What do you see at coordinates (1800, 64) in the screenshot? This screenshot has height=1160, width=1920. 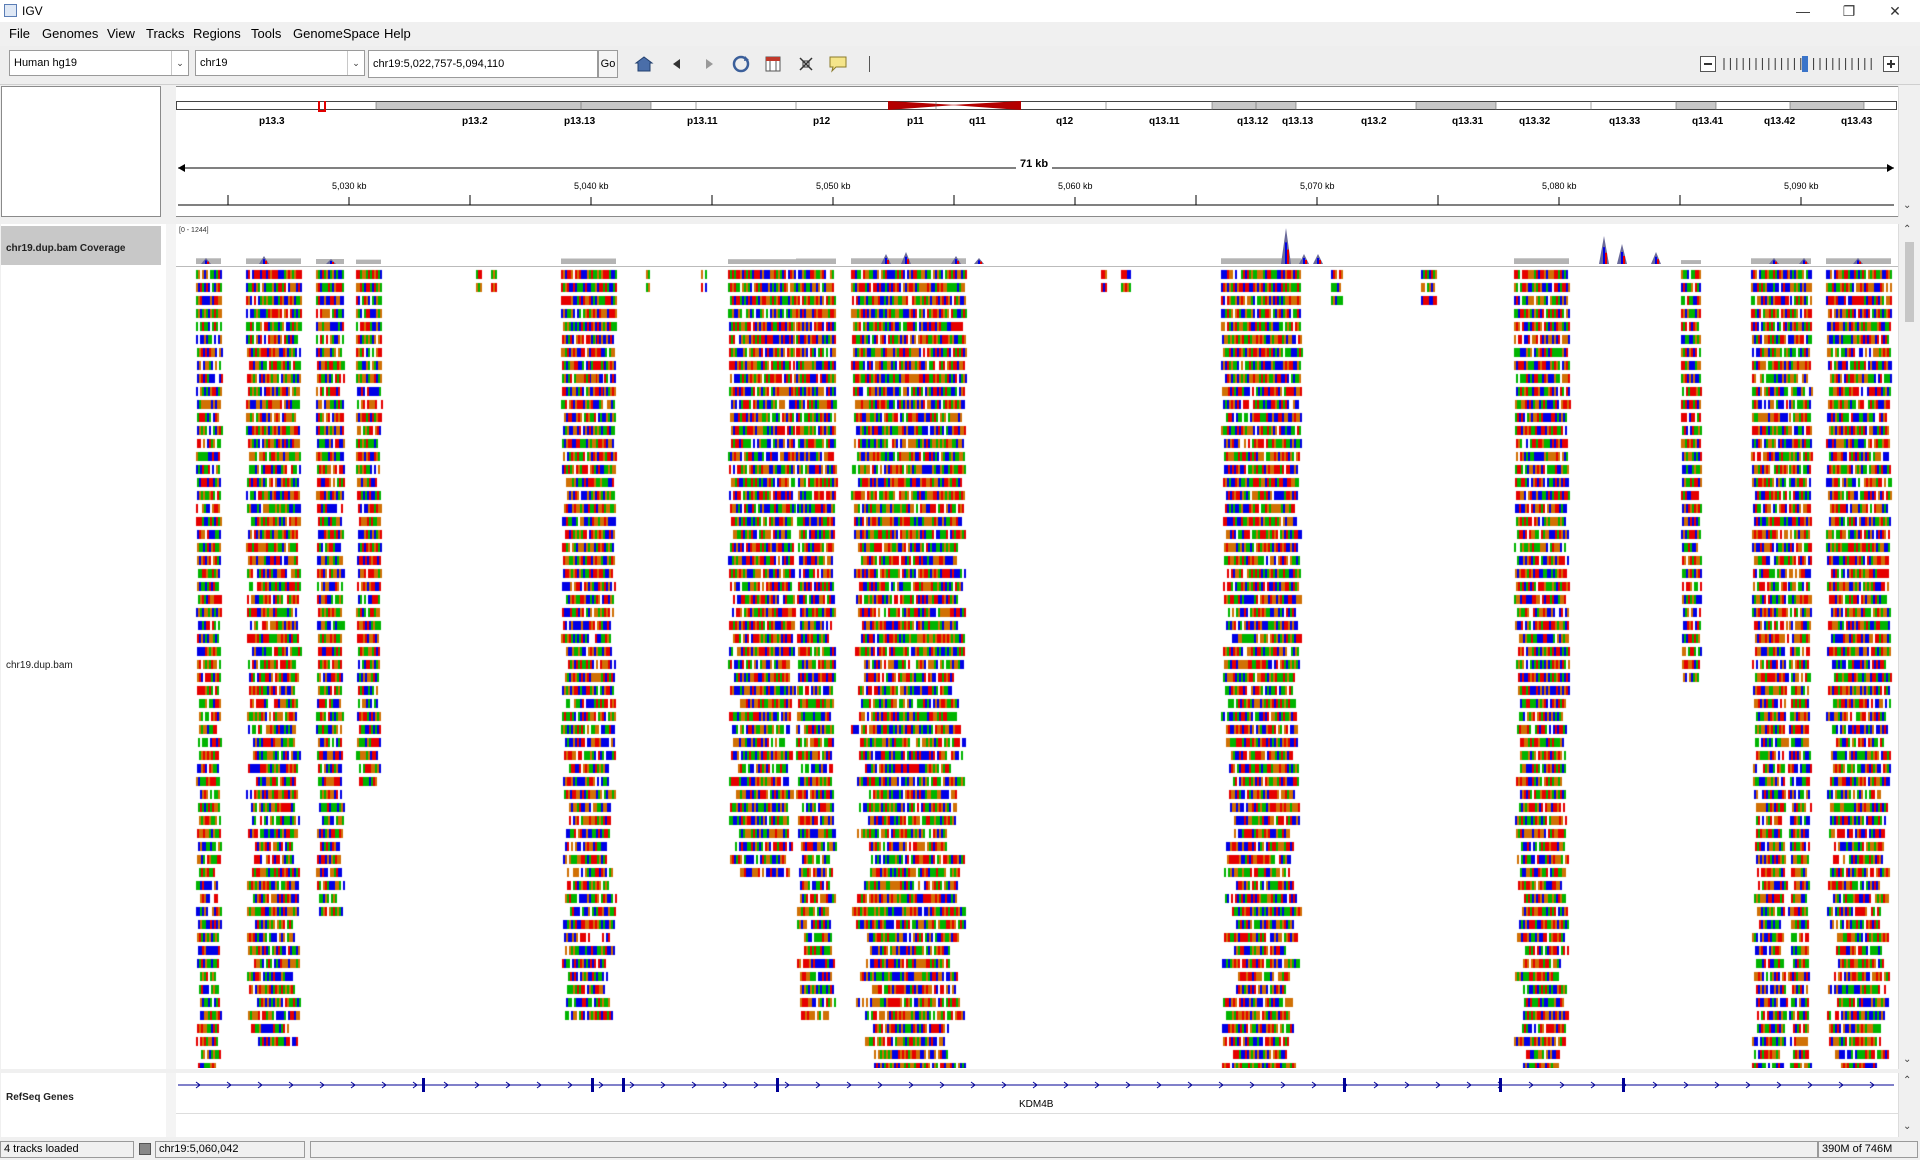 I see `zoom-slider` at bounding box center [1800, 64].